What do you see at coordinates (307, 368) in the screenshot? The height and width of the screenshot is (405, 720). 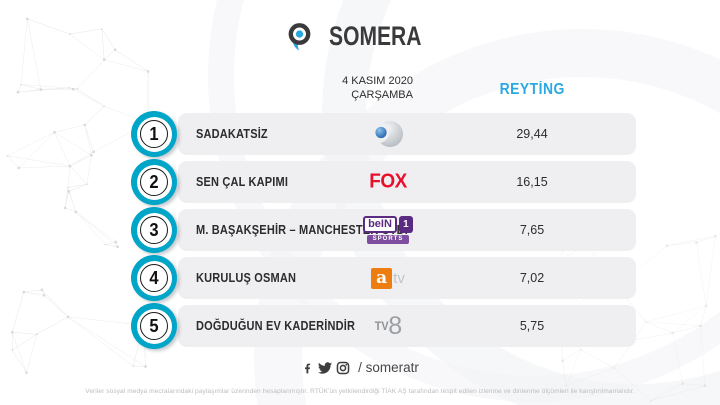 I see `facebook-icon` at bounding box center [307, 368].